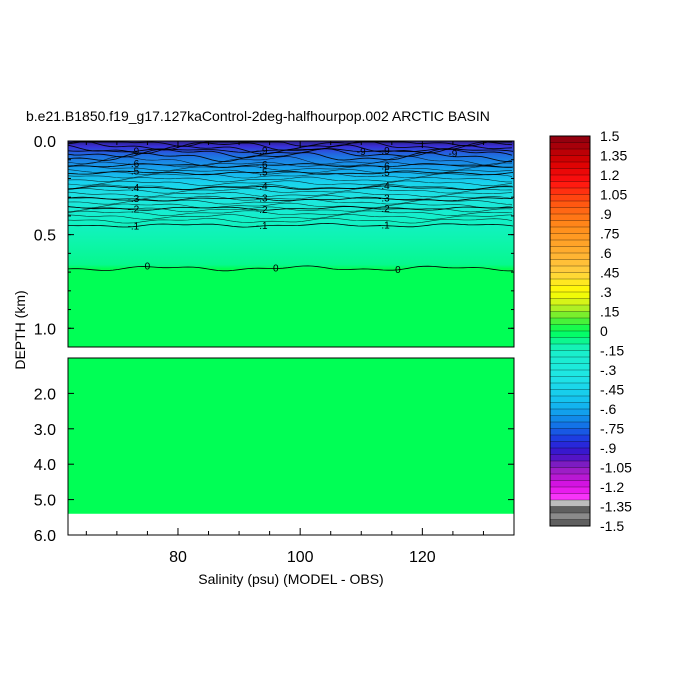 The height and width of the screenshot is (700, 700). What do you see at coordinates (45, 430) in the screenshot?
I see `y-tick-label: 3.0` at bounding box center [45, 430].